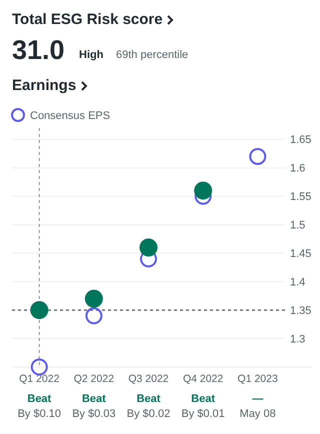 This screenshot has height=434, width=320. What do you see at coordinates (148, 414) in the screenshot?
I see `text: By $0.02` at bounding box center [148, 414].